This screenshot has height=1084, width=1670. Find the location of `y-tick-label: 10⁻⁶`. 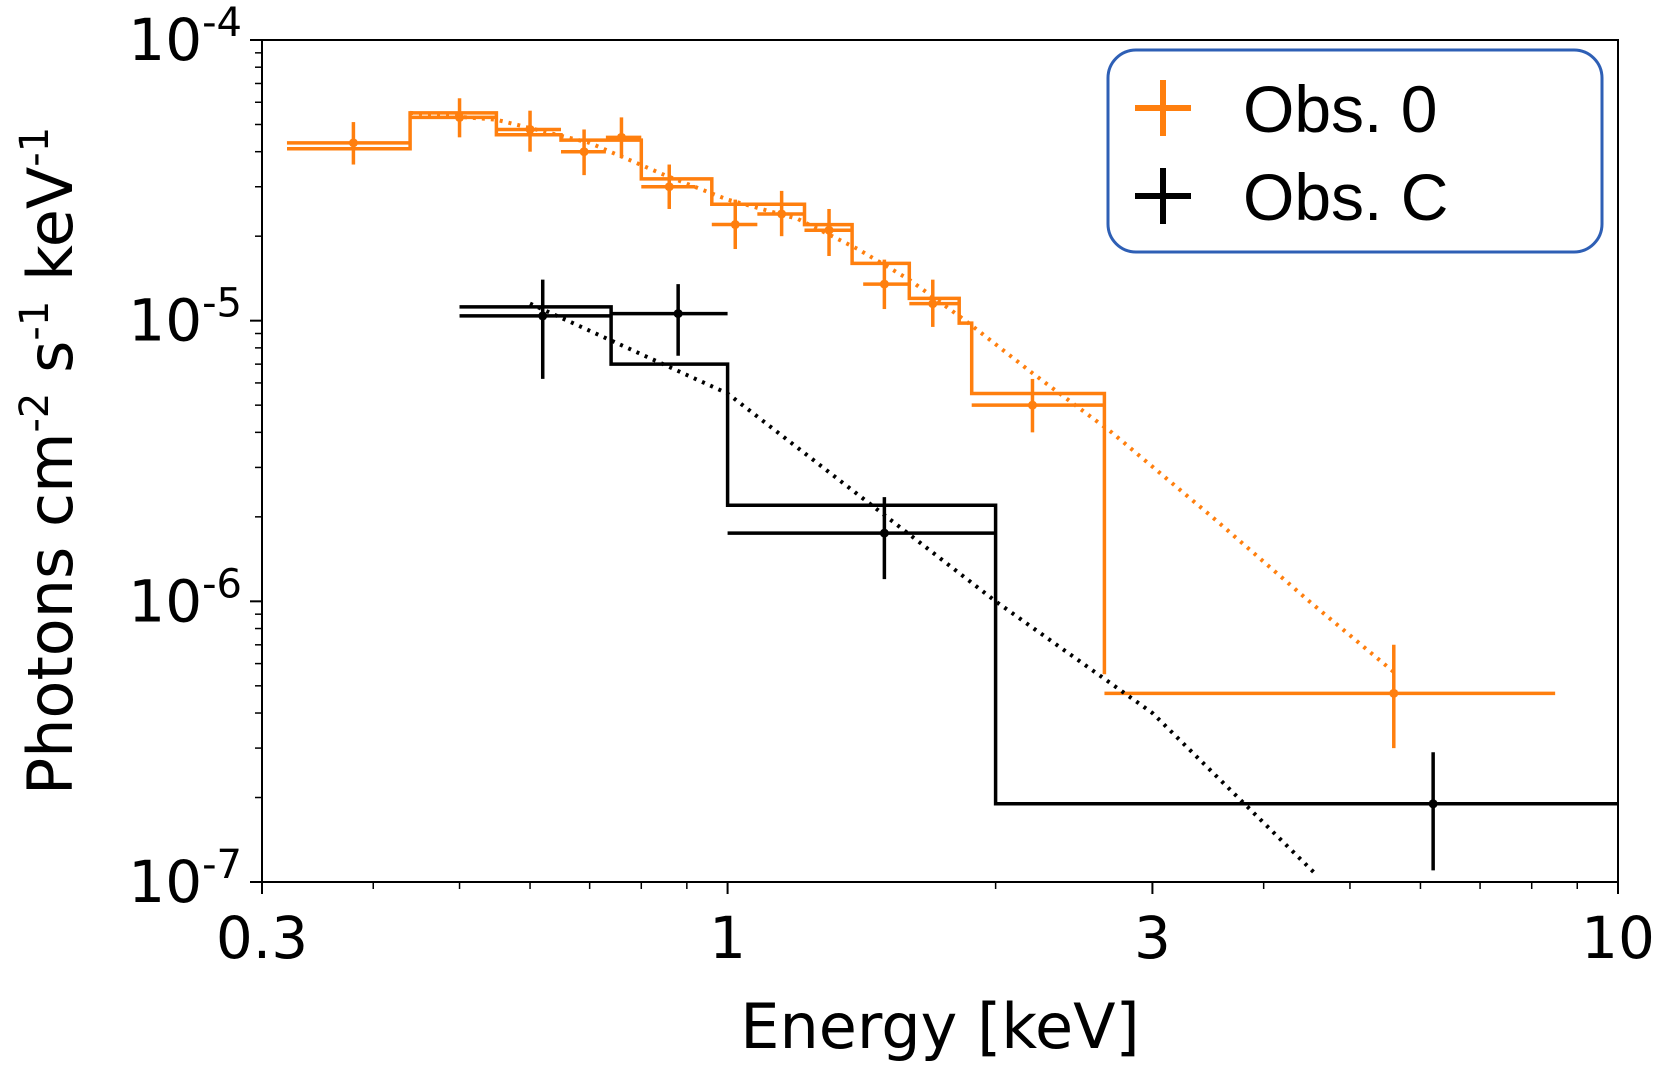

y-tick-label: 10⁻⁶ is located at coordinates (185, 598).